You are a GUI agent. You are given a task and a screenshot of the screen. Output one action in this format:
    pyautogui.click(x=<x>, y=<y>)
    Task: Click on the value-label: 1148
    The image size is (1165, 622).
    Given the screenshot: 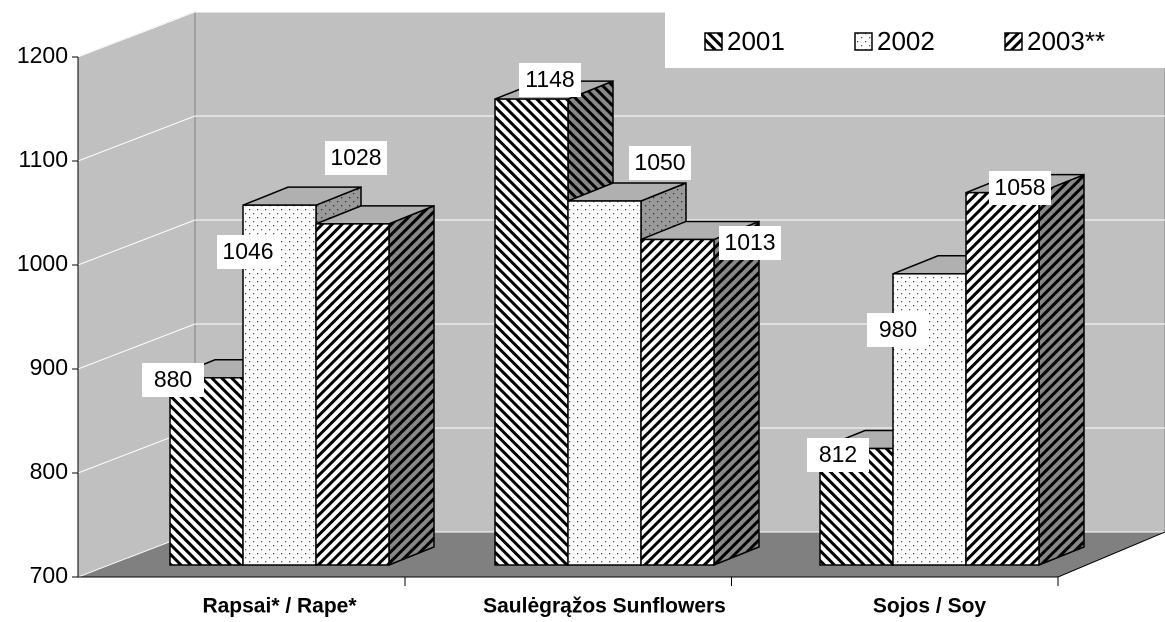 What is the action you would take?
    pyautogui.click(x=549, y=79)
    